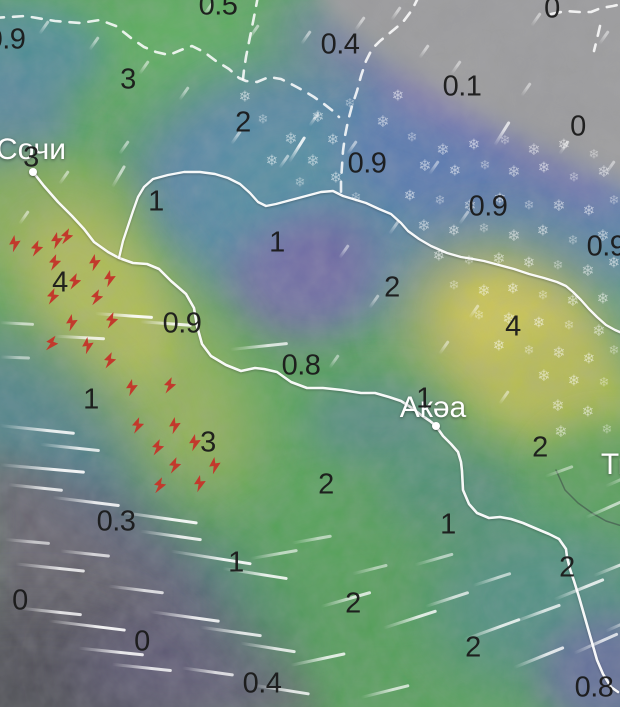 The width and height of the screenshot is (620, 707). I want to click on city-label: Тк, so click(610, 464).